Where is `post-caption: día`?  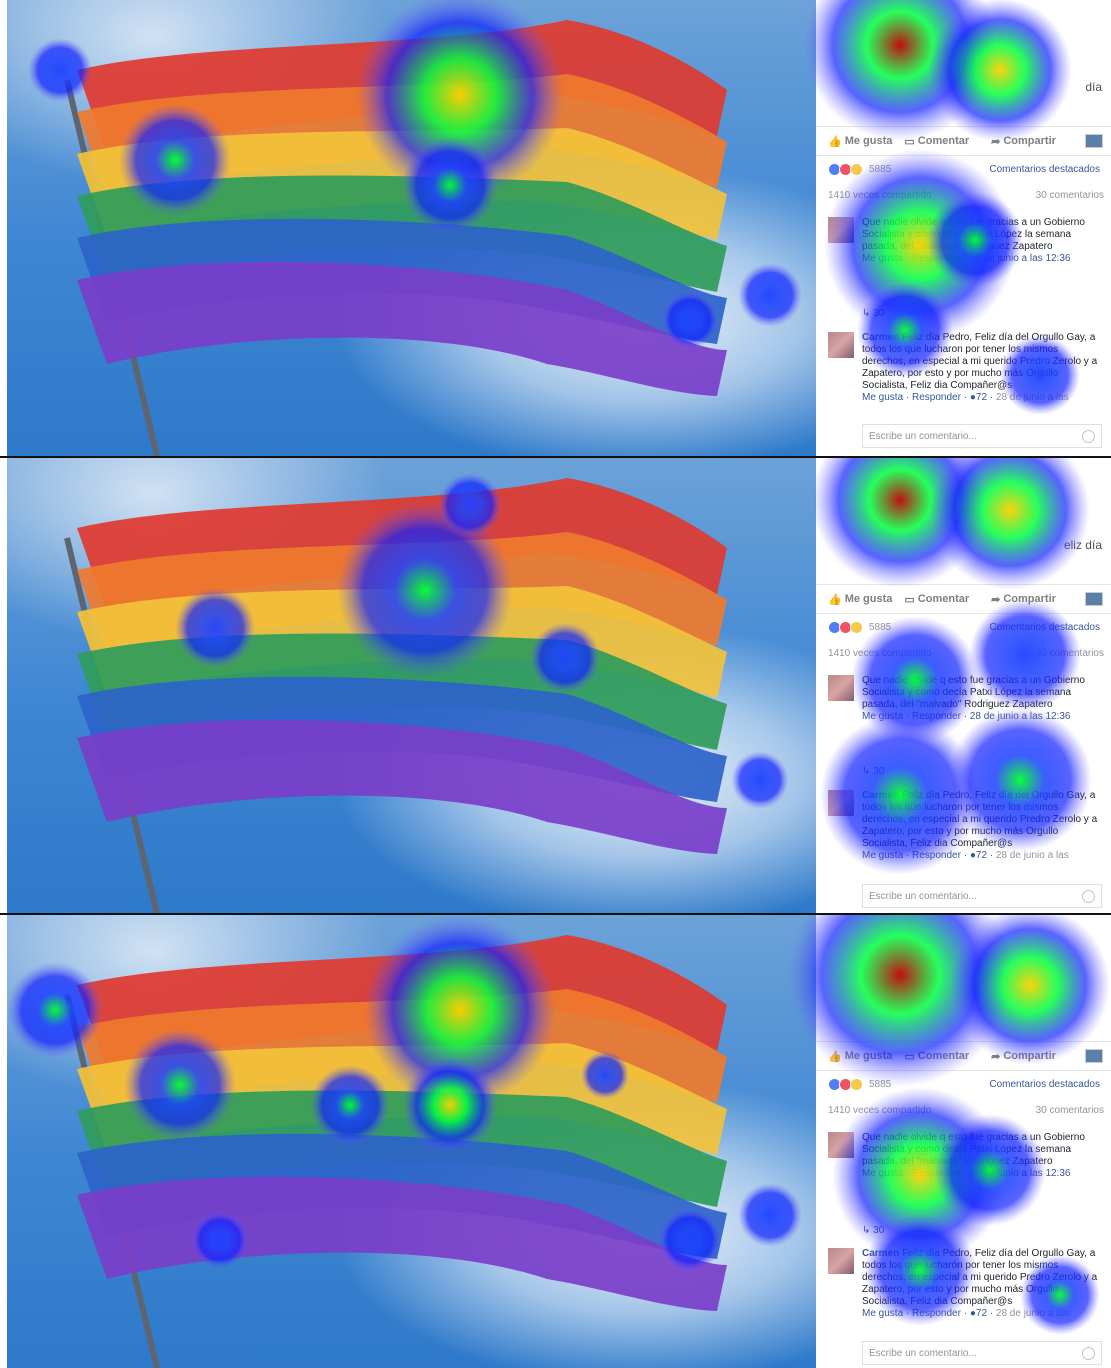
post-caption: día is located at coordinates (963, 59).